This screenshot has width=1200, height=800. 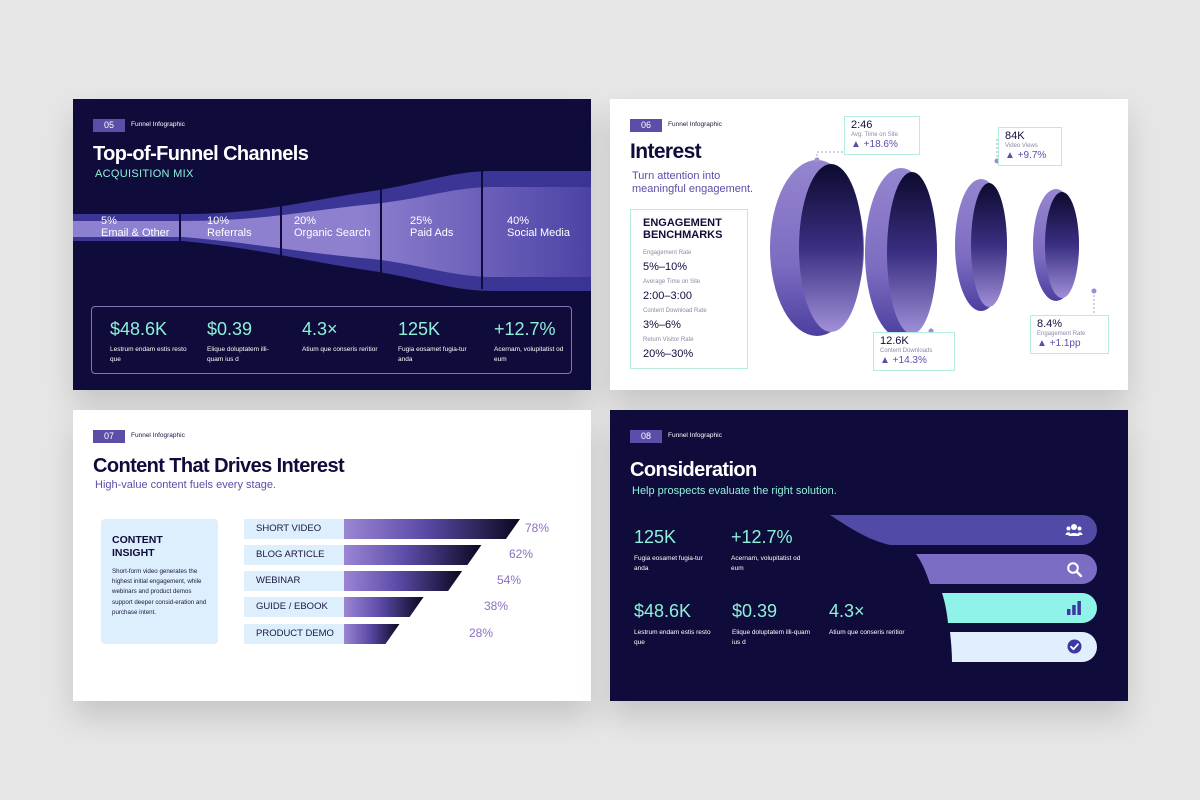 What do you see at coordinates (1059, 343) in the screenshot?
I see `callout-delta: ▲ +1.1pp` at bounding box center [1059, 343].